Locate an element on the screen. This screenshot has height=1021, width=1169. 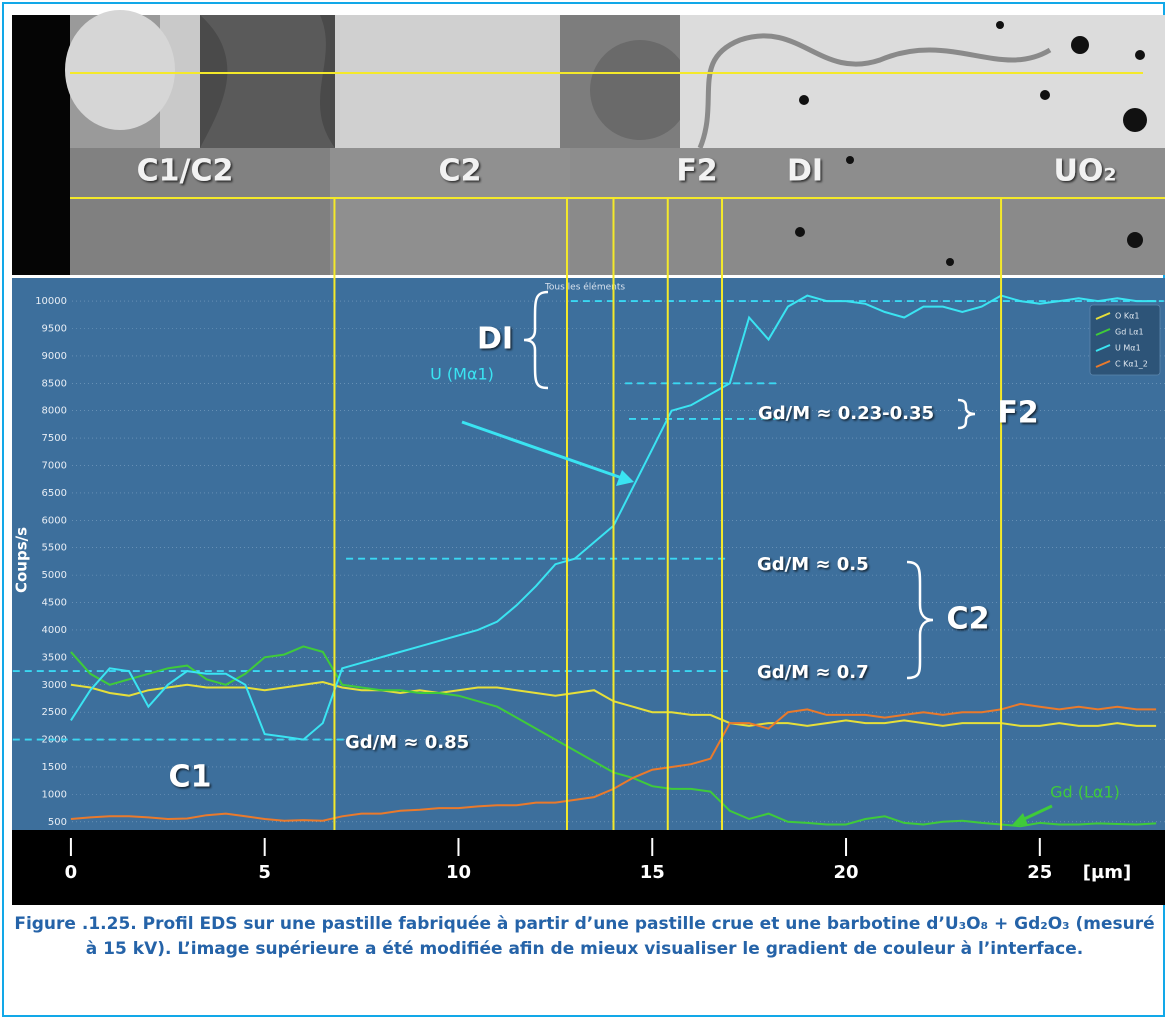
x-tick-label: 10 is located at coordinates (458, 872).